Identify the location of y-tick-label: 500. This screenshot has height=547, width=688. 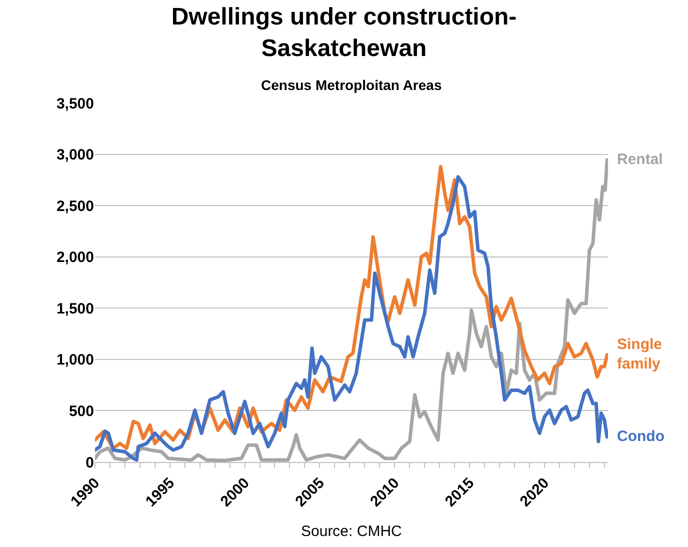
(81, 411).